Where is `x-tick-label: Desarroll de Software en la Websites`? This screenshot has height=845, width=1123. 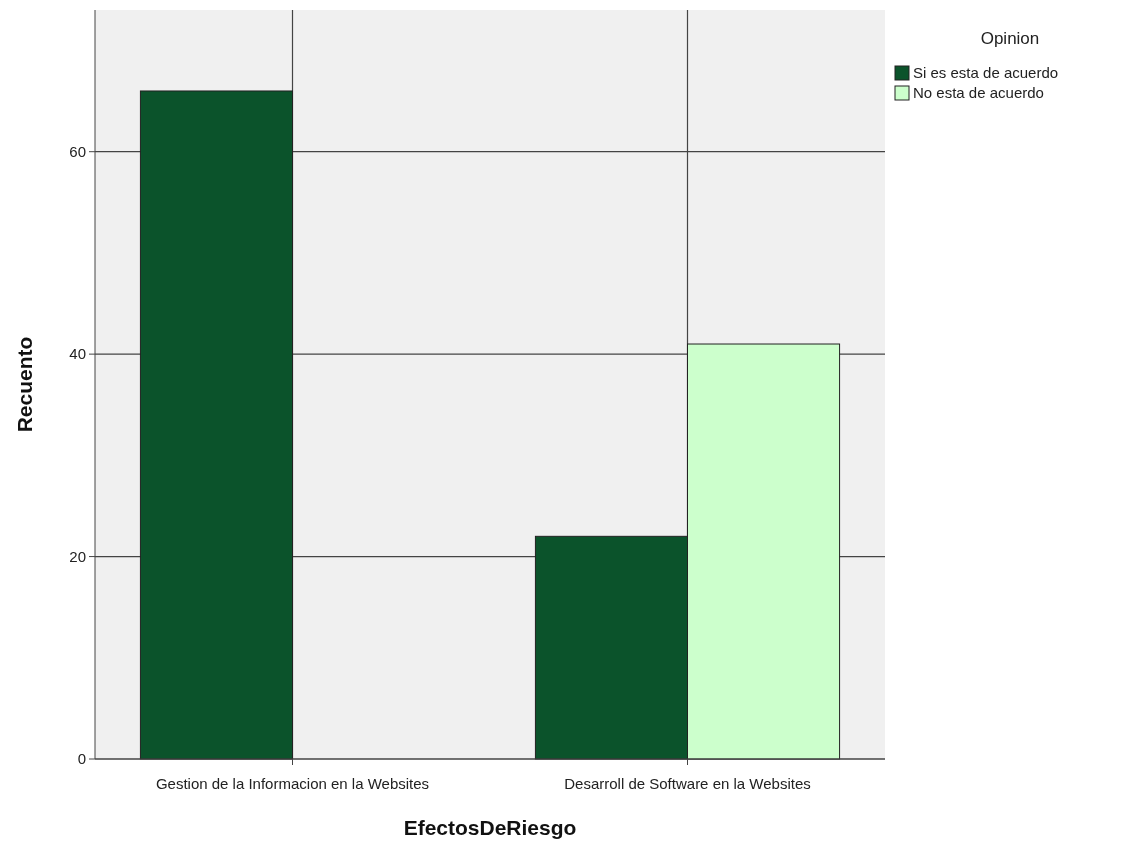 x-tick-label: Desarroll de Software en la Websites is located at coordinates (687, 783).